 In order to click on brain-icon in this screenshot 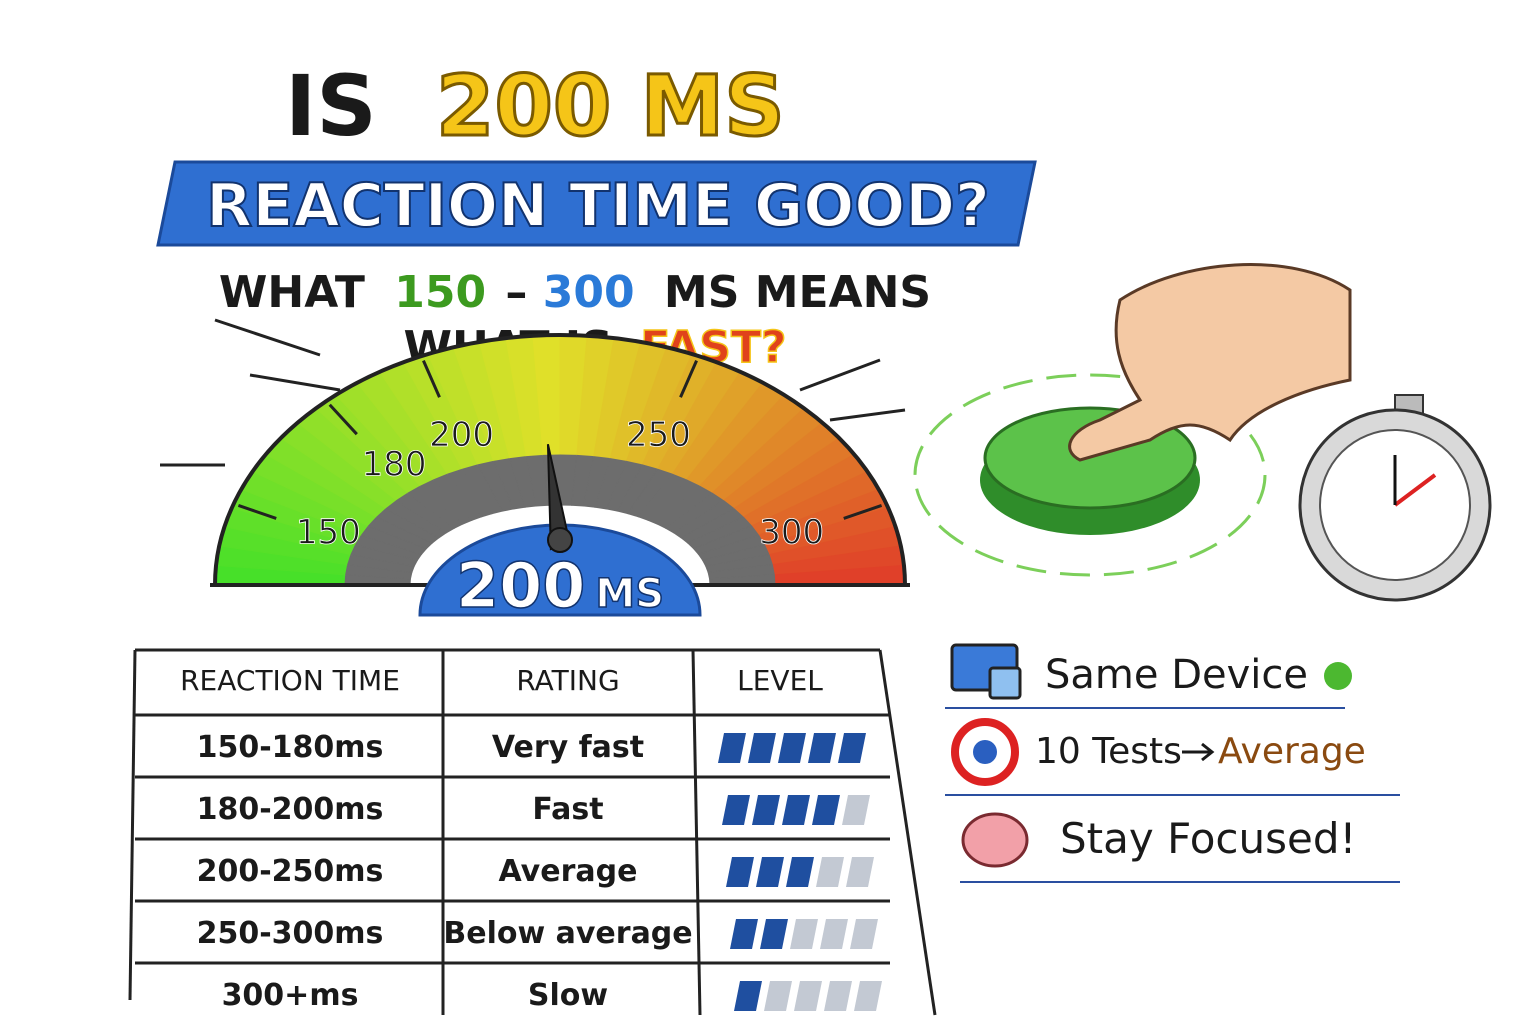, I will do `click(995, 840)`.